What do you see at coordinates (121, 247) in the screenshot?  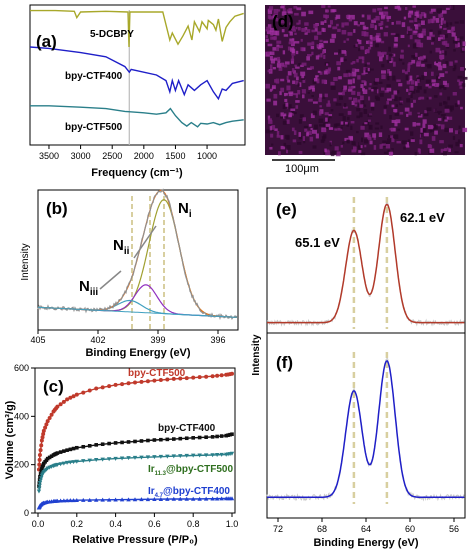 I see `peak-label-nii: Nii` at bounding box center [121, 247].